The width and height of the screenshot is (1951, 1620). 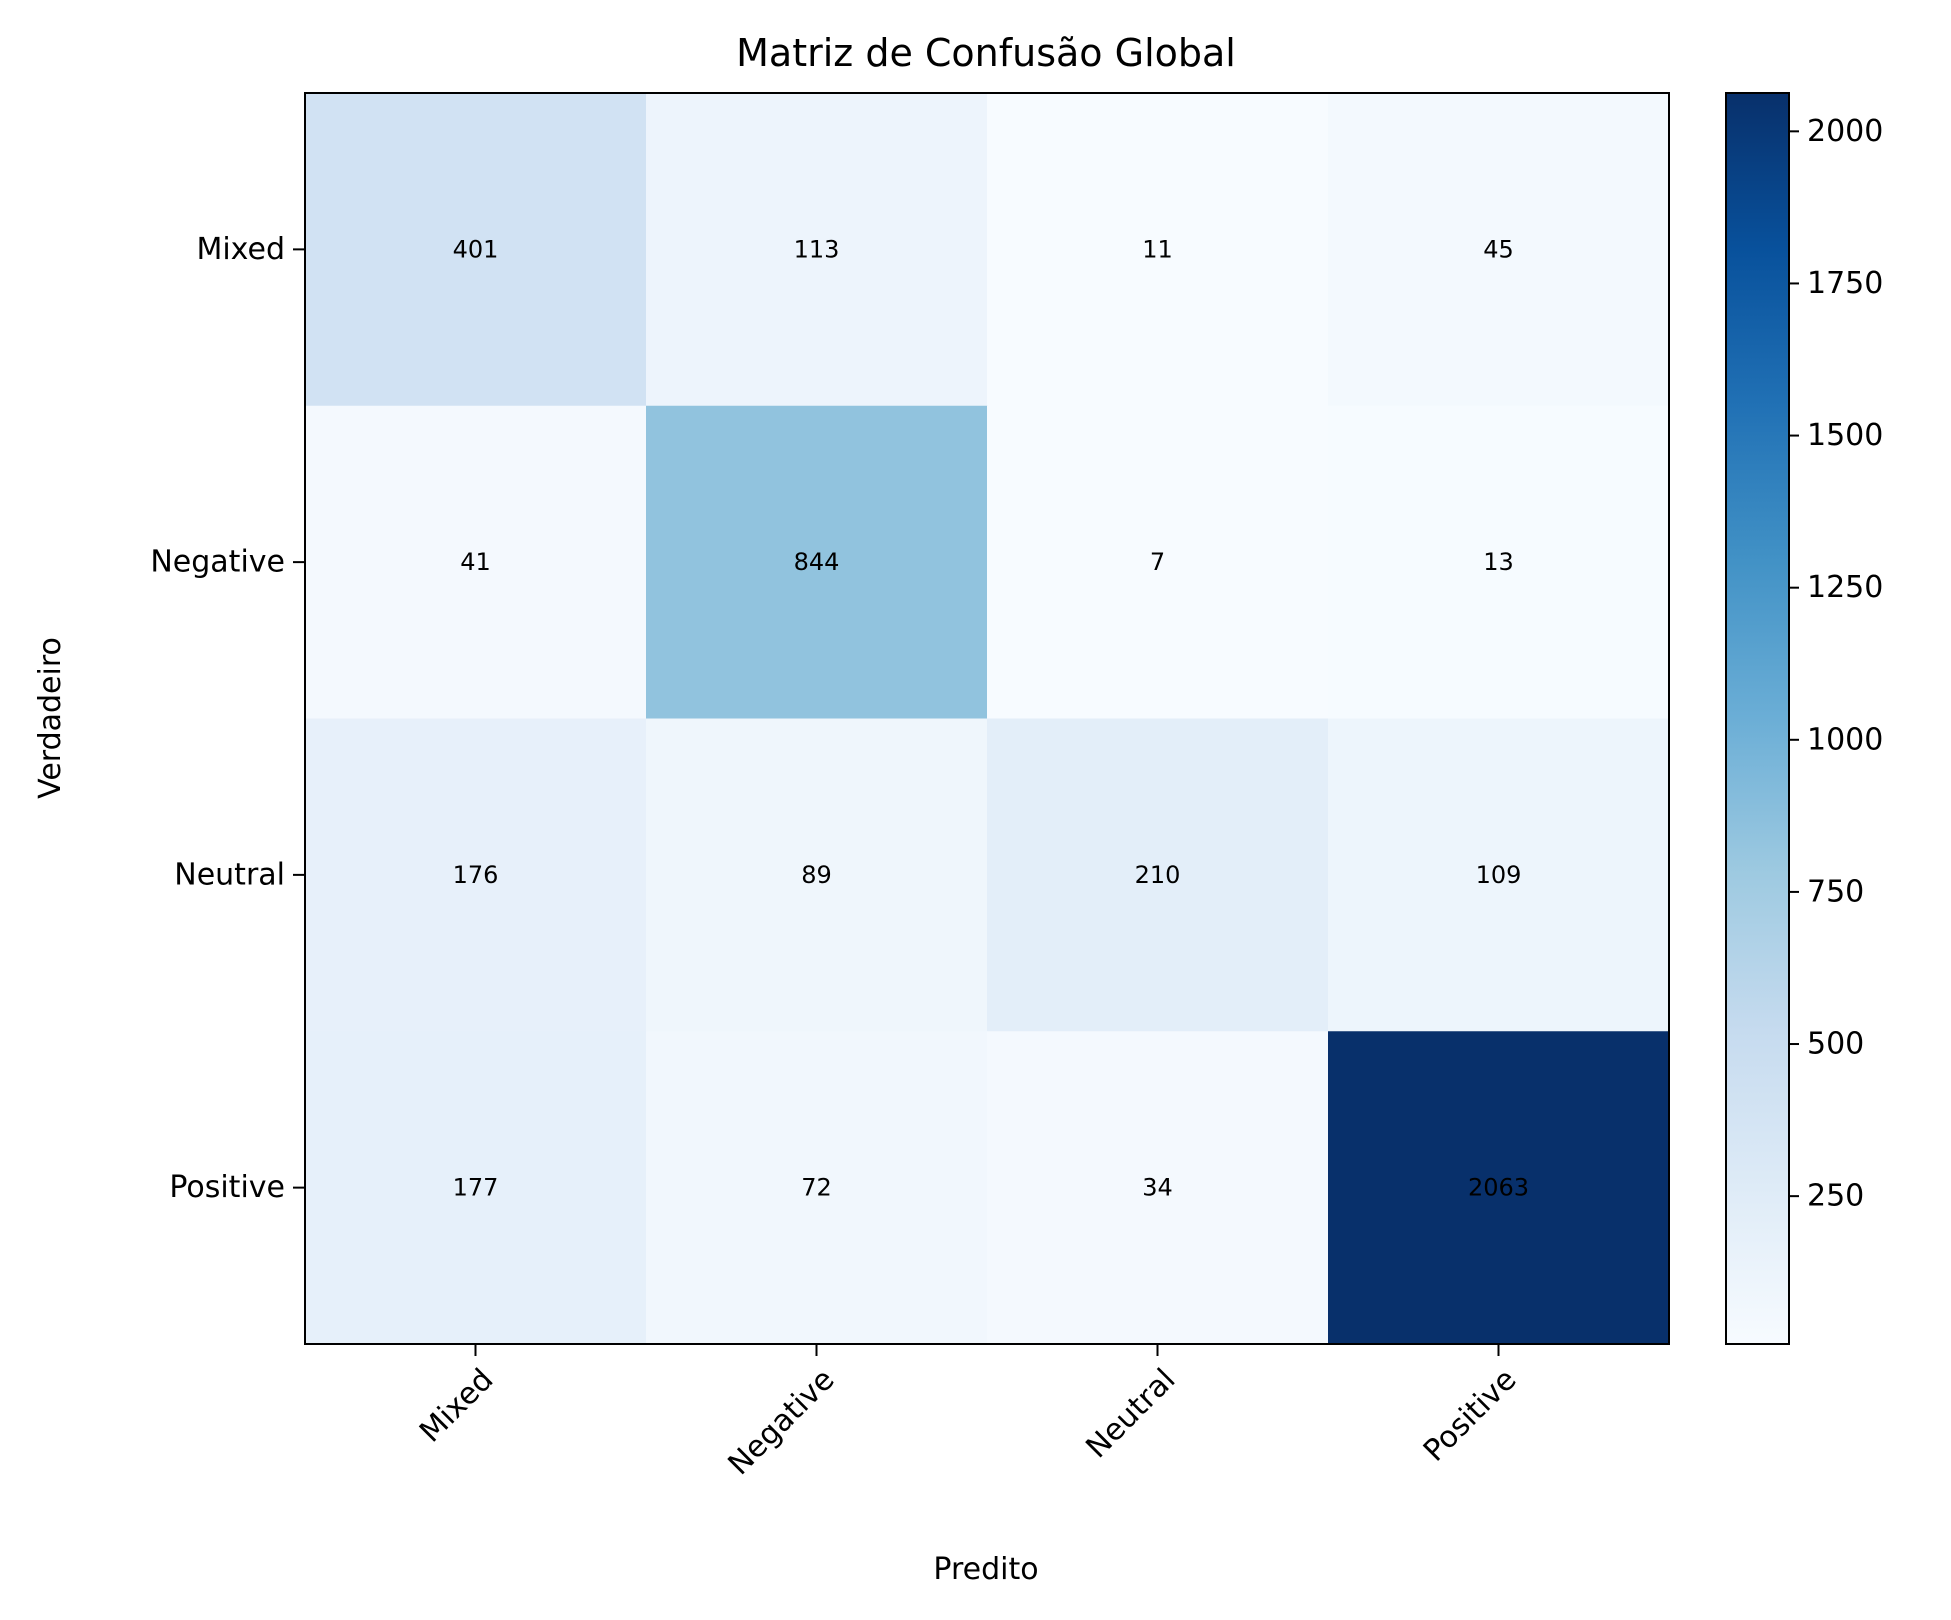 What do you see at coordinates (1845, 587) in the screenshot?
I see `colorbar-tick-label: 1250` at bounding box center [1845, 587].